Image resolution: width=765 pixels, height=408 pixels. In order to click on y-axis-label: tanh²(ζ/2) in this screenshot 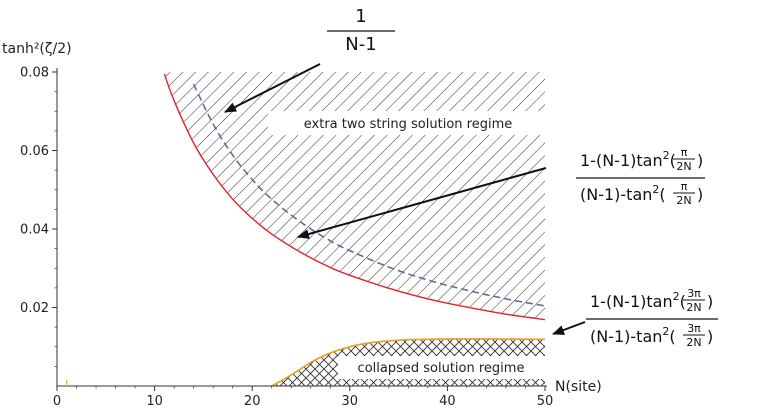, I will do `click(37, 49)`.